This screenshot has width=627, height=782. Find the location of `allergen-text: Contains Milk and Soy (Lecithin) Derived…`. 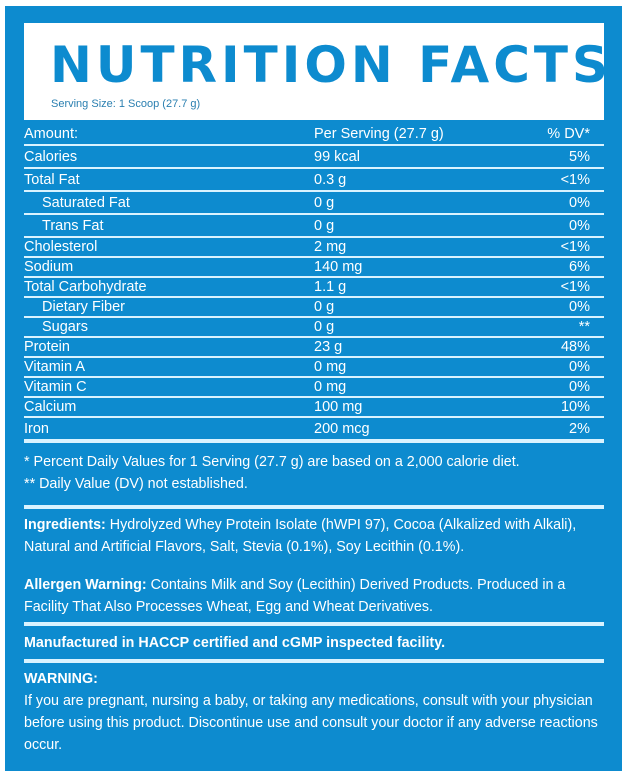

allergen-text: Contains Milk and Soy (Lecithin) Derived… is located at coordinates (295, 596).